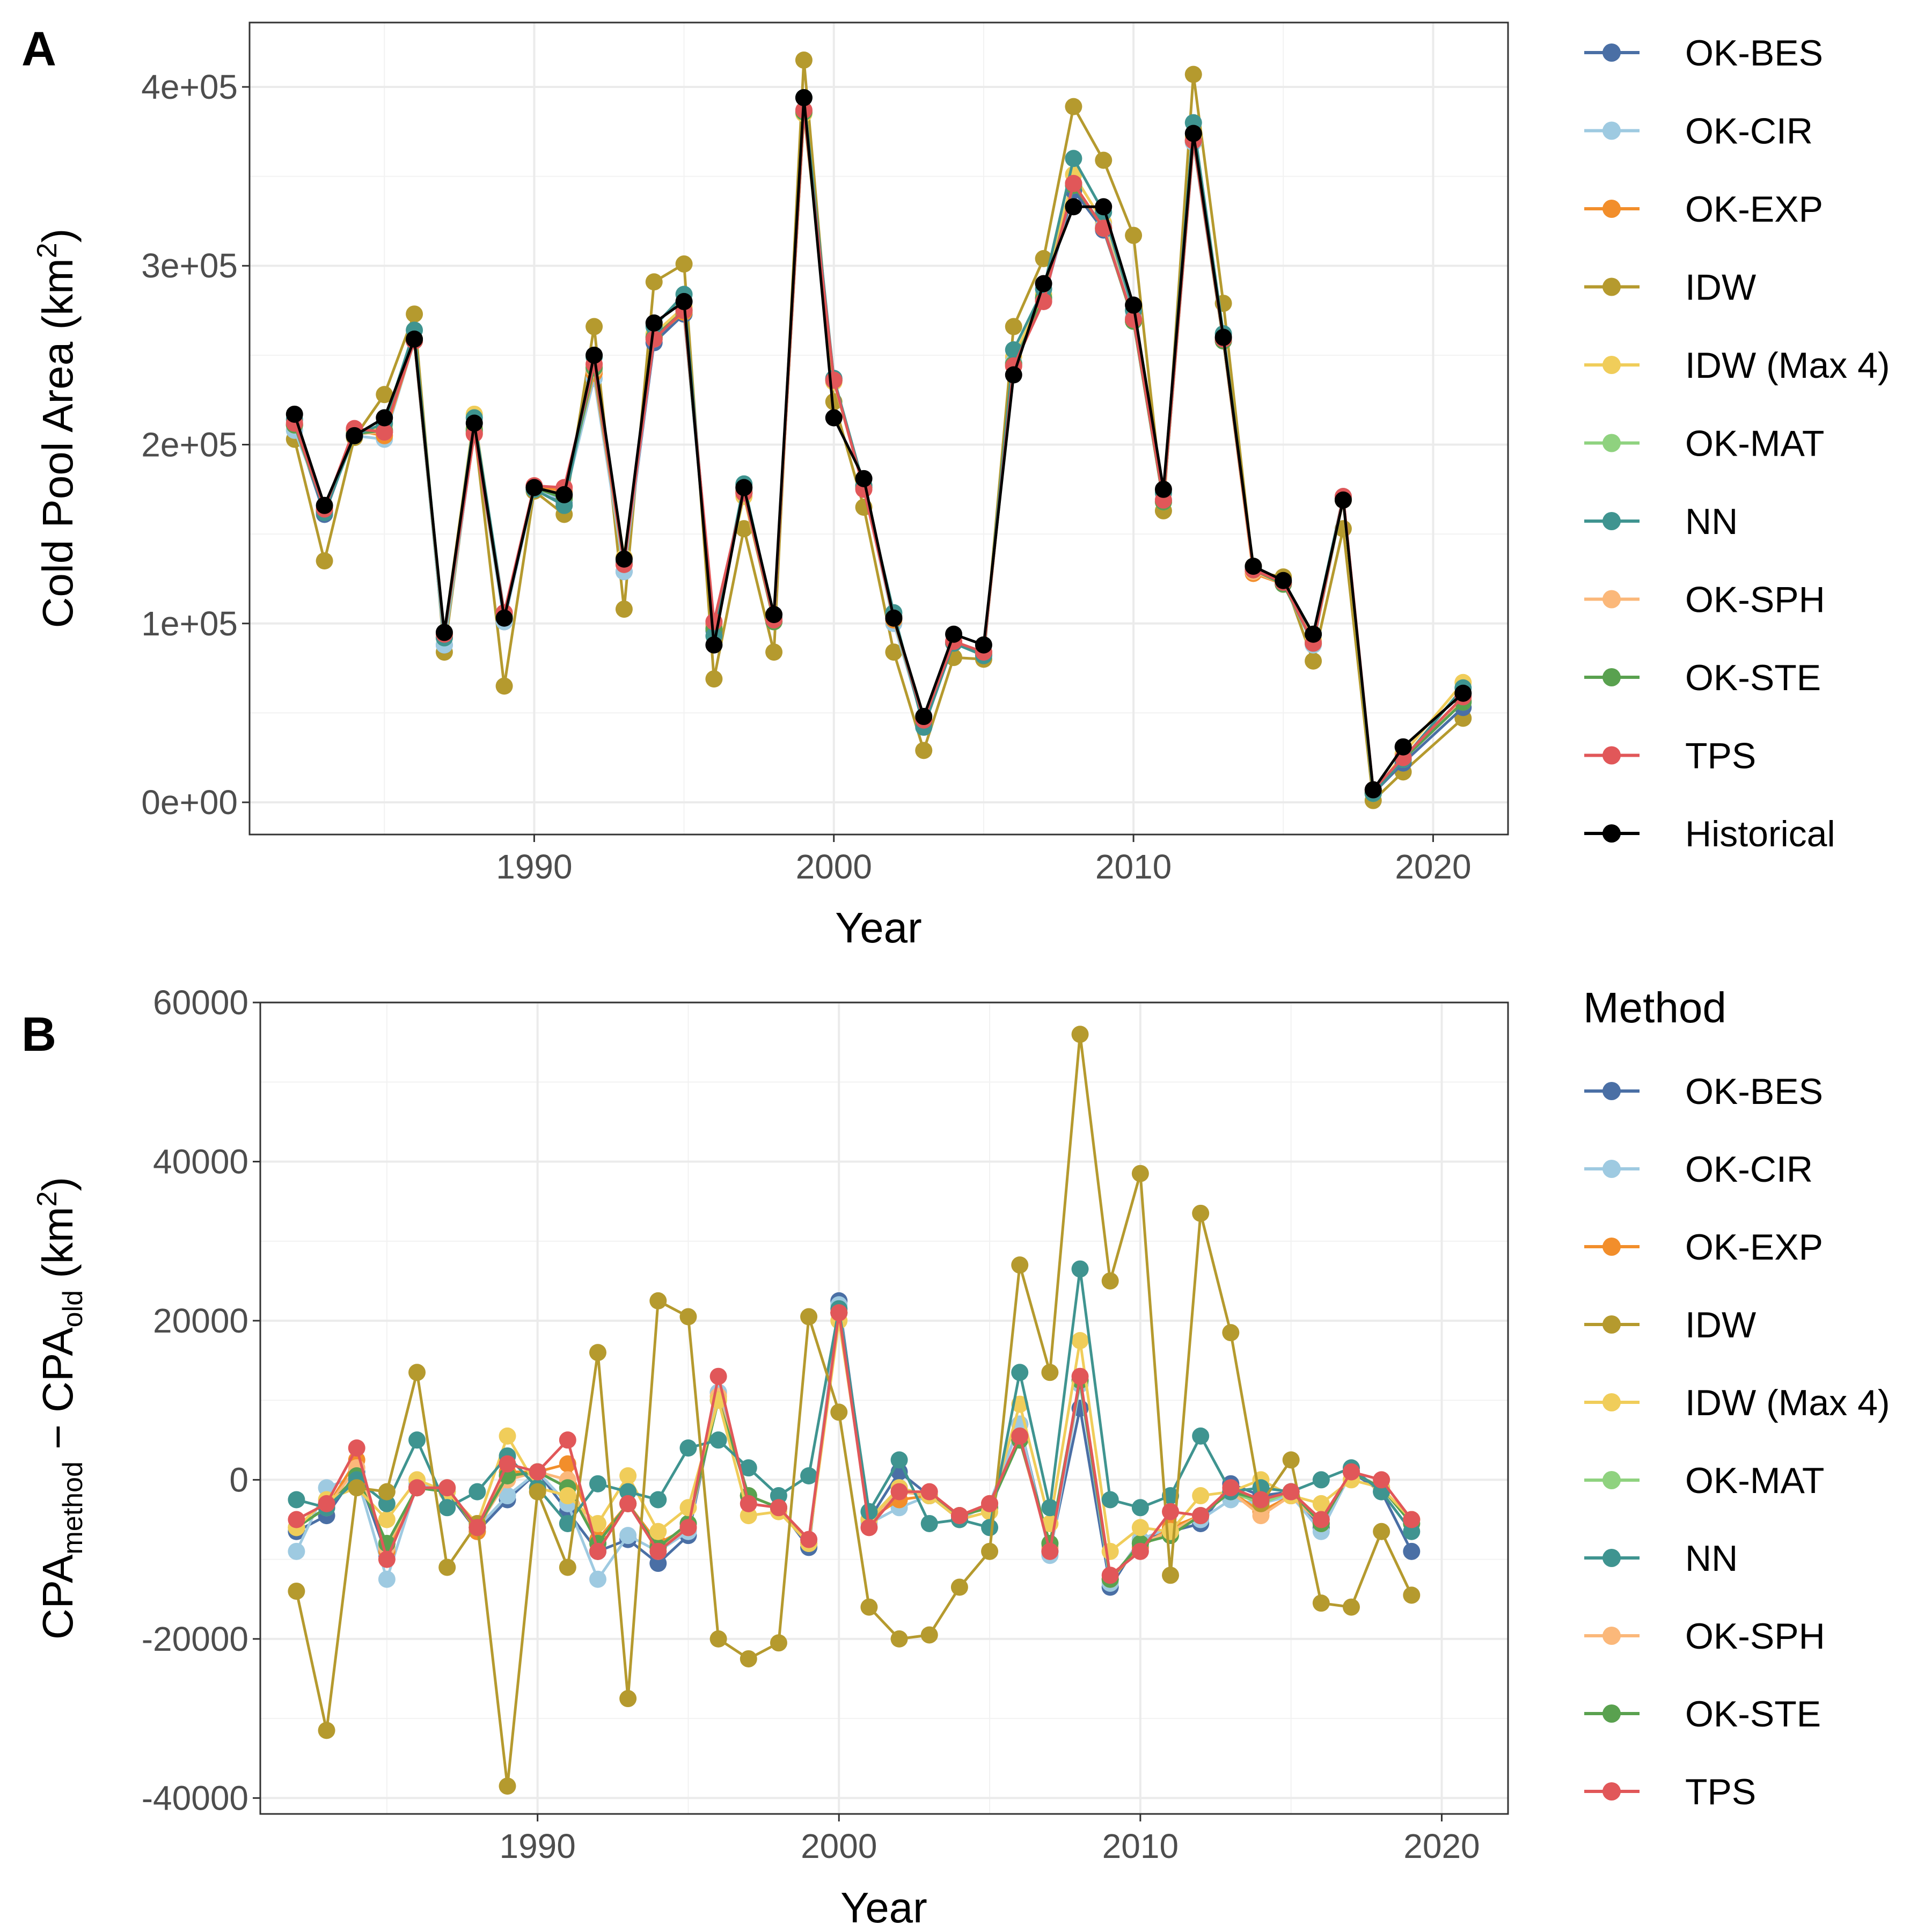 Image resolution: width=1932 pixels, height=1932 pixels. I want to click on panel-b-y-axis-title: CPAmethod − CPAold (km2), so click(60, 1408).